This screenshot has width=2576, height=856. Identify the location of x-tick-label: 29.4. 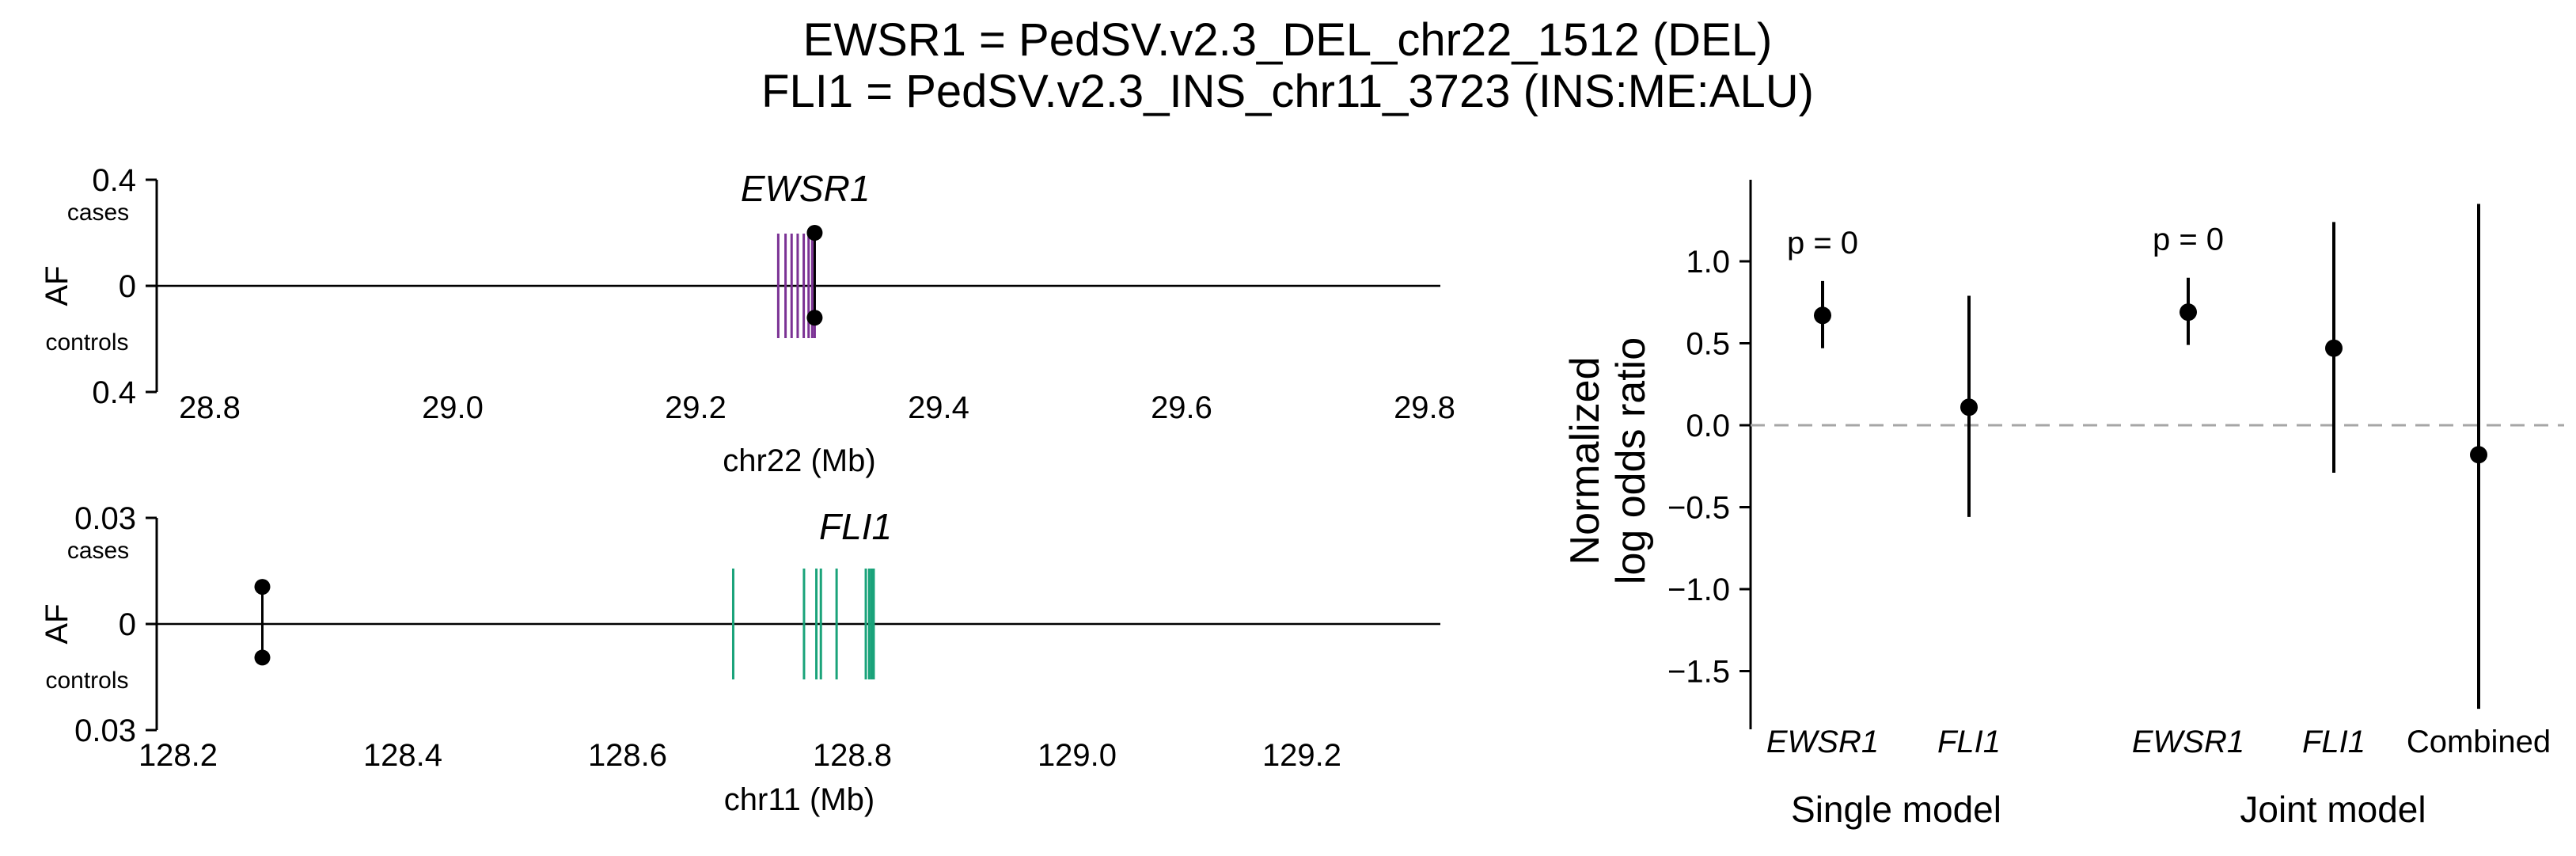
(938, 407).